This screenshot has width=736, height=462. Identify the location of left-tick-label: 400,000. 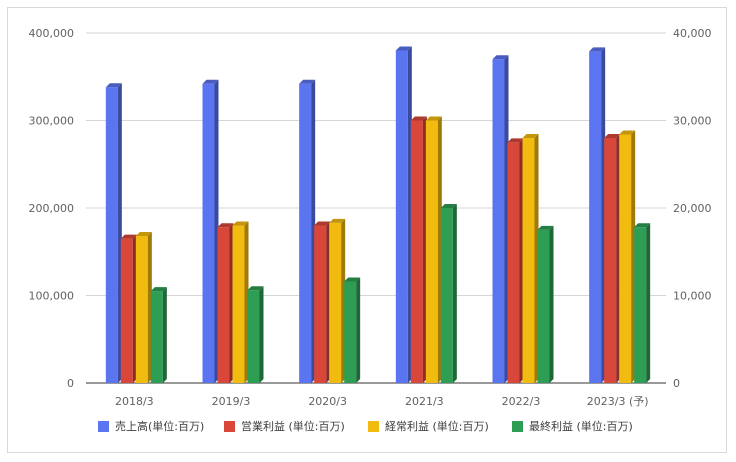
(52, 33).